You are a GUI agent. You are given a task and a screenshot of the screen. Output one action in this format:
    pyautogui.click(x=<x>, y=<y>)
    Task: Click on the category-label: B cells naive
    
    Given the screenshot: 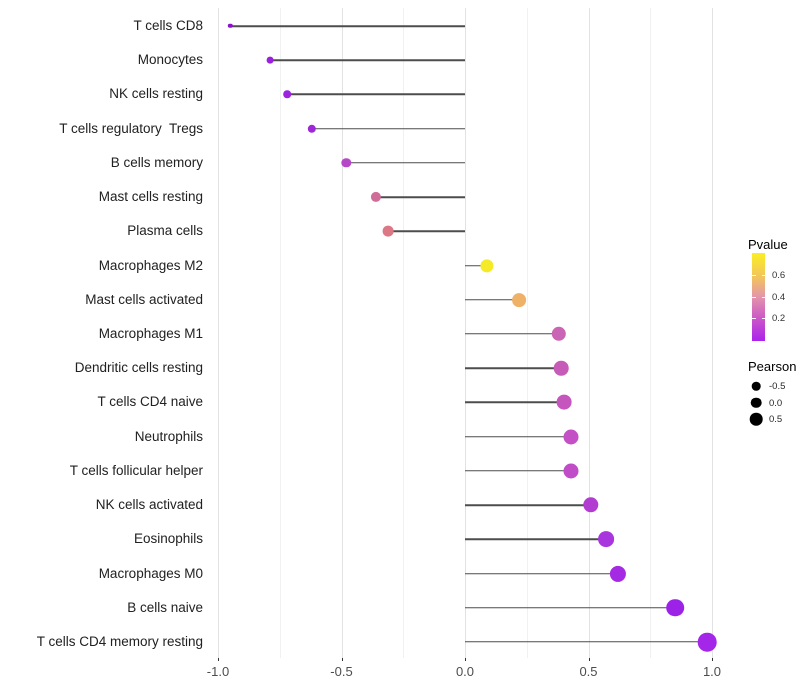 What is the action you would take?
    pyautogui.click(x=165, y=607)
    